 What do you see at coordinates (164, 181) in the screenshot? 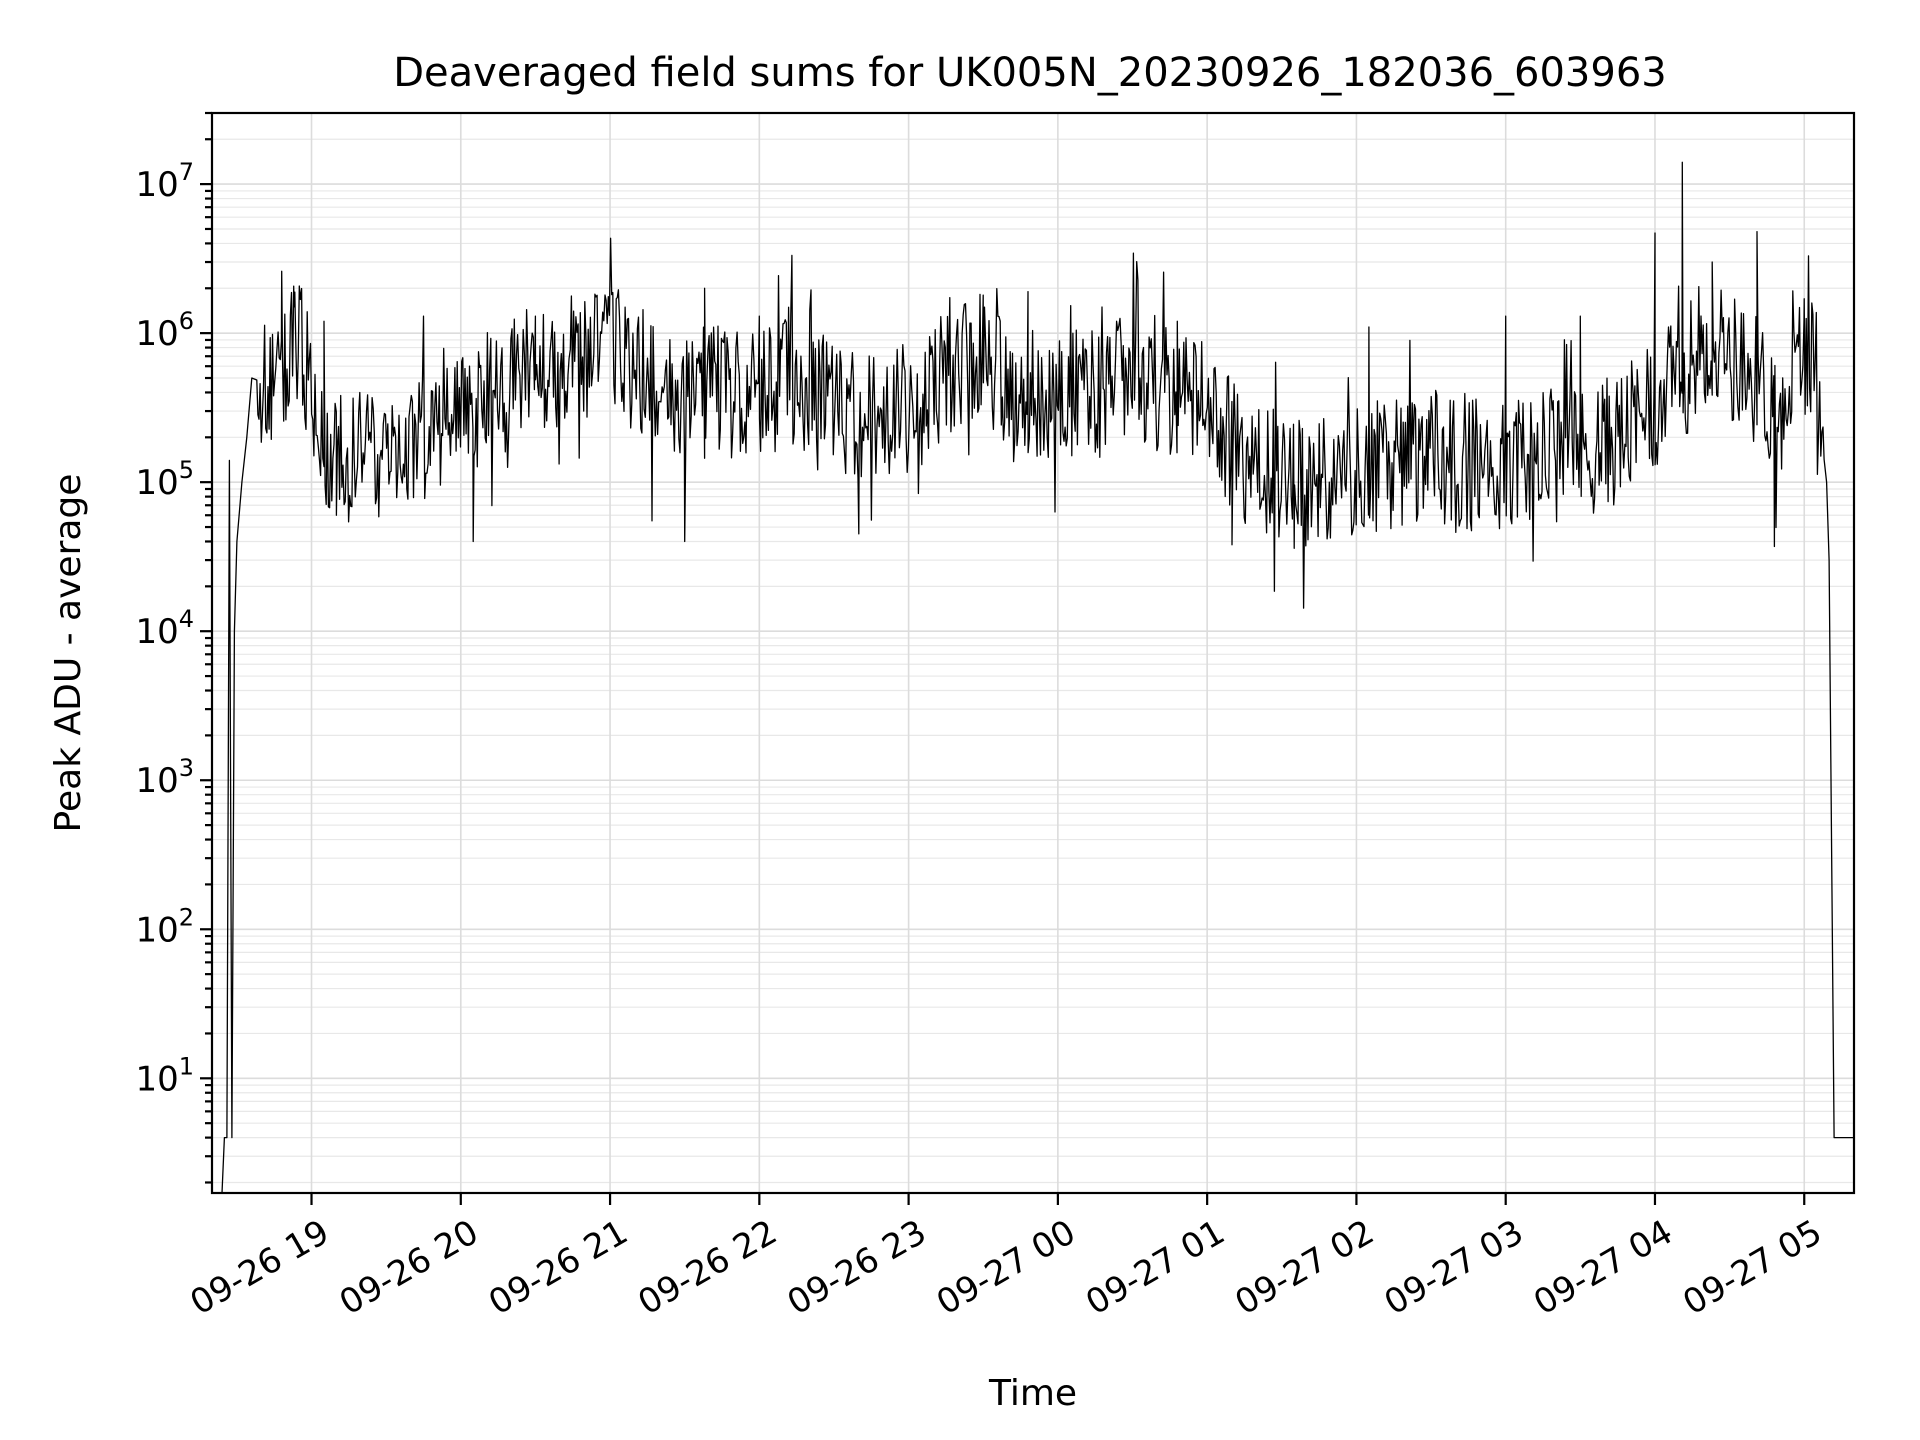
I see `y-tick-label: 10⁷` at bounding box center [164, 181].